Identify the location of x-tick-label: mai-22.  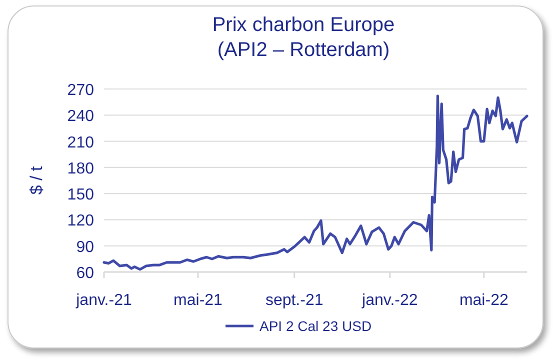
(483, 300).